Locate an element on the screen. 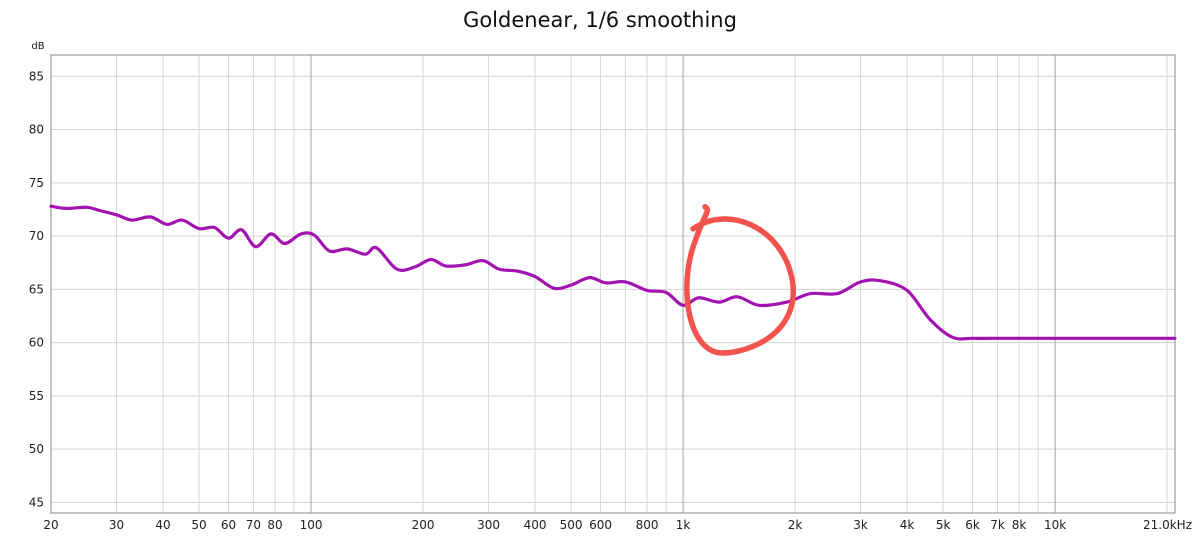  x-tick-label: 800 is located at coordinates (647, 525).